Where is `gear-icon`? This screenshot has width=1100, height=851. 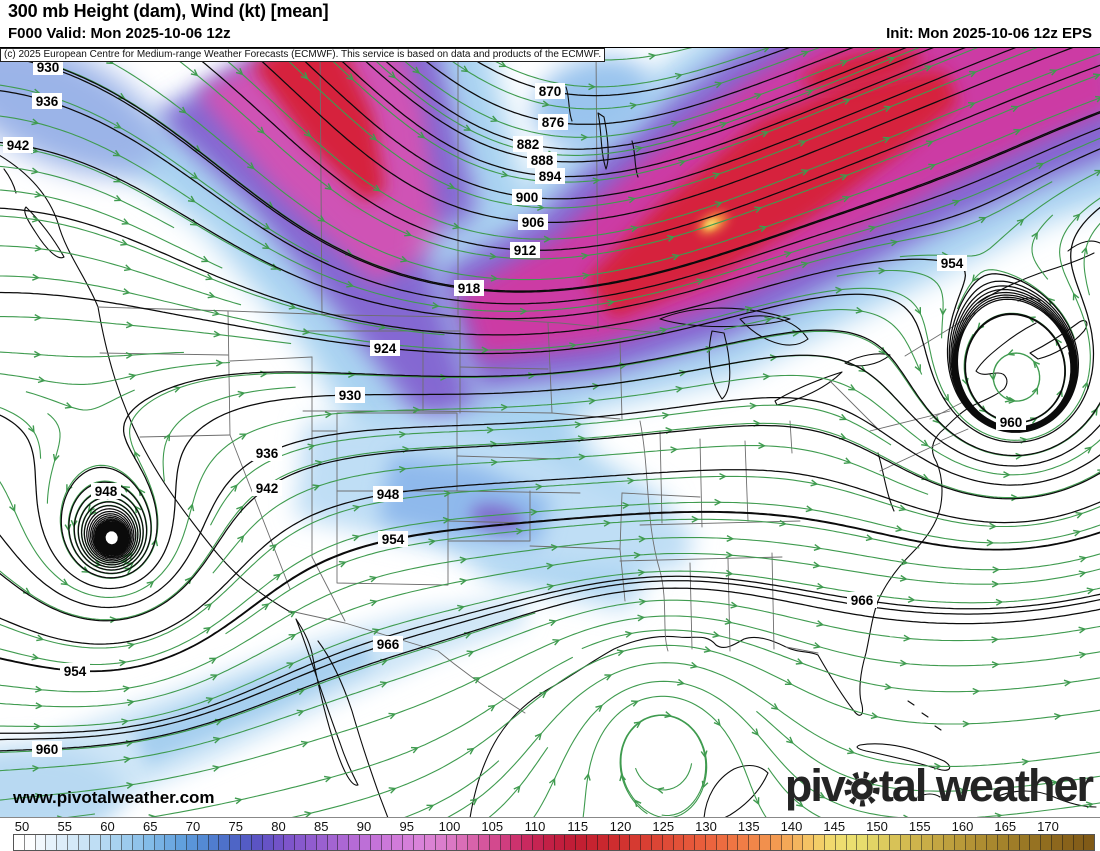 gear-icon is located at coordinates (862, 789).